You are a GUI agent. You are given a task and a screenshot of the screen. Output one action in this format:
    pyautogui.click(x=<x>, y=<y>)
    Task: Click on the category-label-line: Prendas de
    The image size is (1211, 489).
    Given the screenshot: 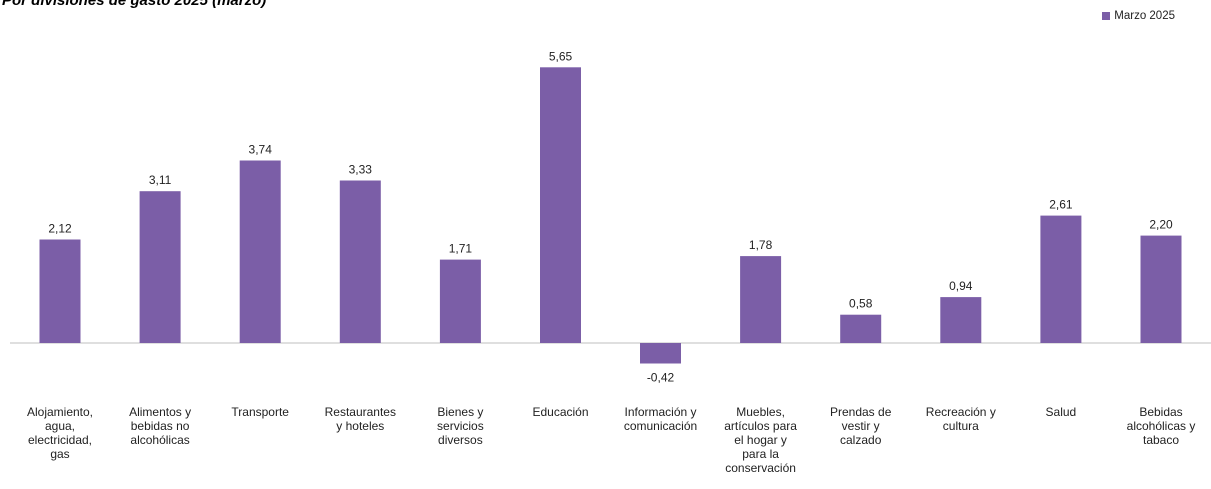 What is the action you would take?
    pyautogui.click(x=860, y=412)
    